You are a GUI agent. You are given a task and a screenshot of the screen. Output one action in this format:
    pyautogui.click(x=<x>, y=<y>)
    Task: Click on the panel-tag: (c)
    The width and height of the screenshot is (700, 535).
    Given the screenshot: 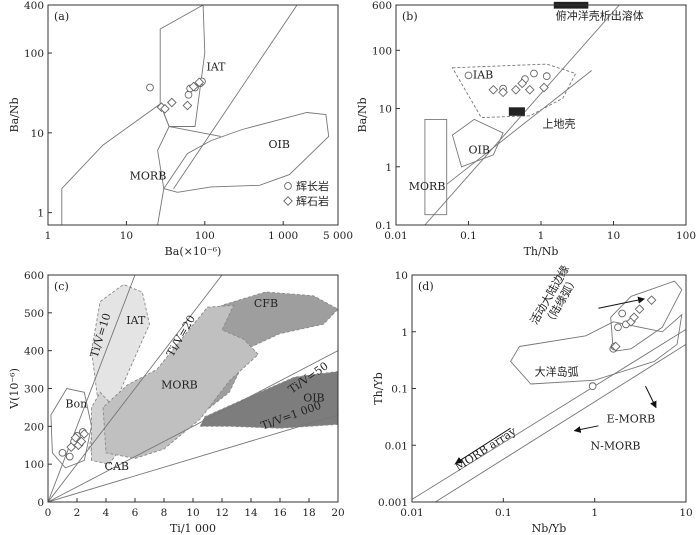 What is the action you would take?
    pyautogui.click(x=61, y=286)
    